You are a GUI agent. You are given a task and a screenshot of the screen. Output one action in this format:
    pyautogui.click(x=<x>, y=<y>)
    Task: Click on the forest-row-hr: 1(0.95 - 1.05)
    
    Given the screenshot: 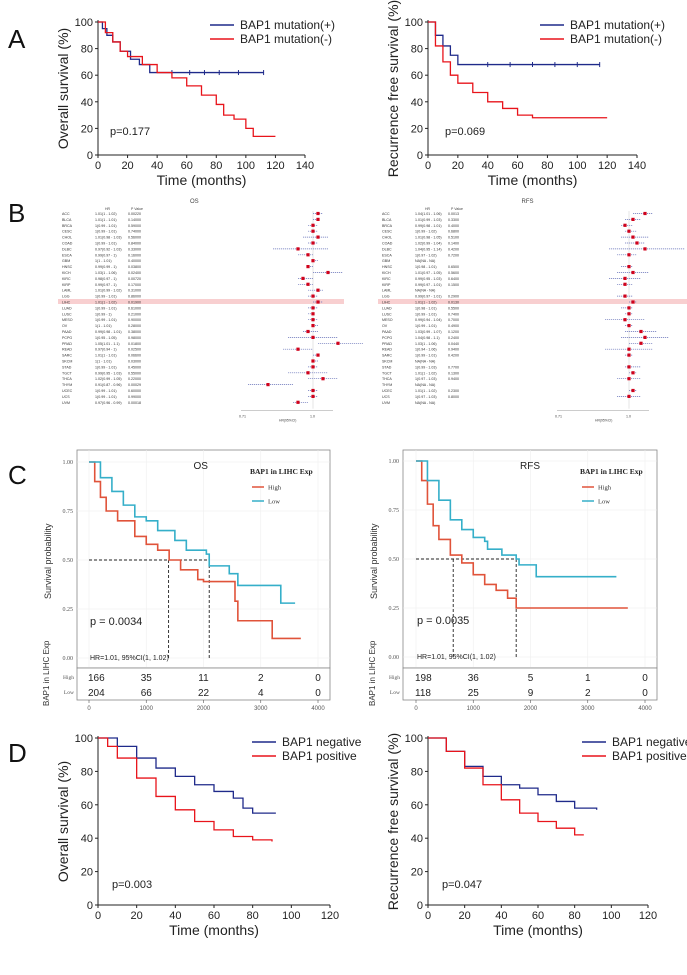 What is the action you would take?
    pyautogui.click(x=106, y=338)
    